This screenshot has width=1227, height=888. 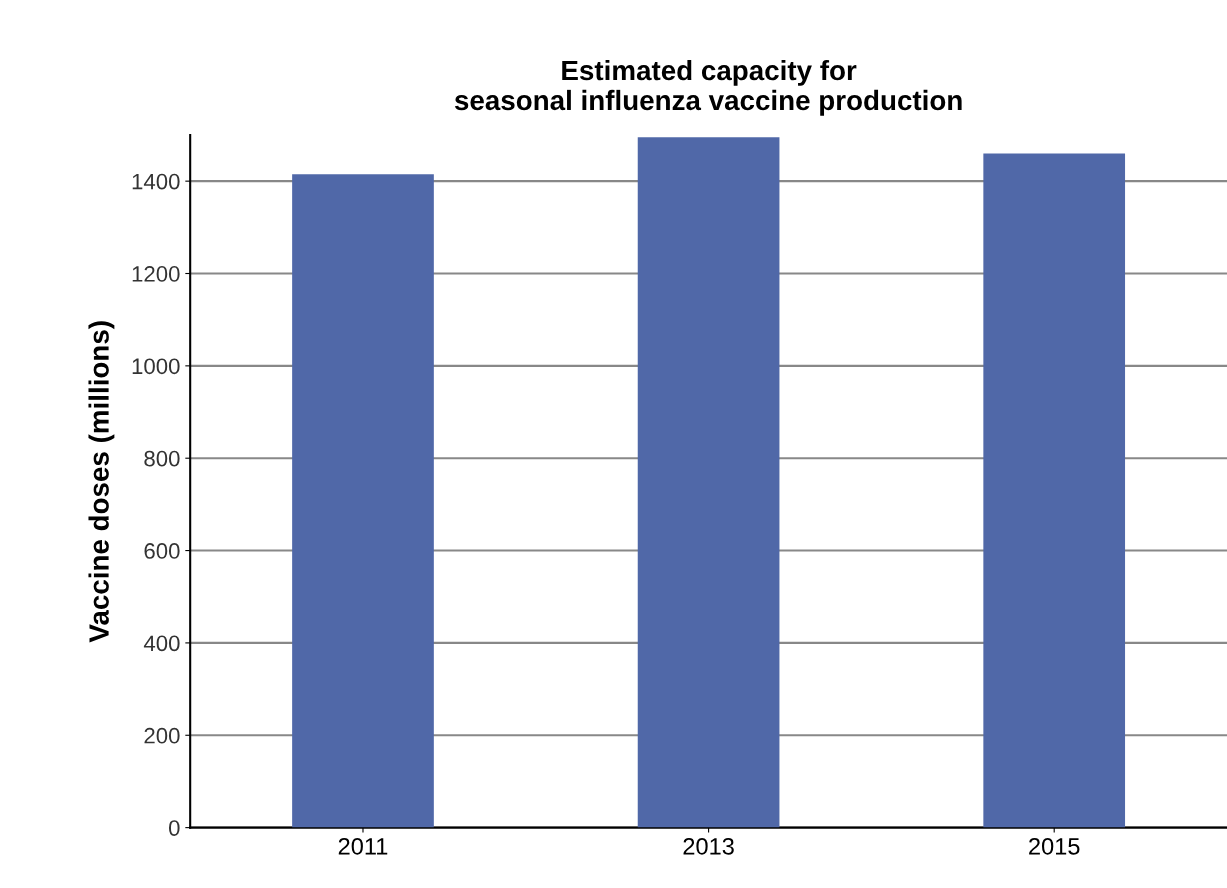 I want to click on y-tick-label: 1200, so click(x=156, y=274).